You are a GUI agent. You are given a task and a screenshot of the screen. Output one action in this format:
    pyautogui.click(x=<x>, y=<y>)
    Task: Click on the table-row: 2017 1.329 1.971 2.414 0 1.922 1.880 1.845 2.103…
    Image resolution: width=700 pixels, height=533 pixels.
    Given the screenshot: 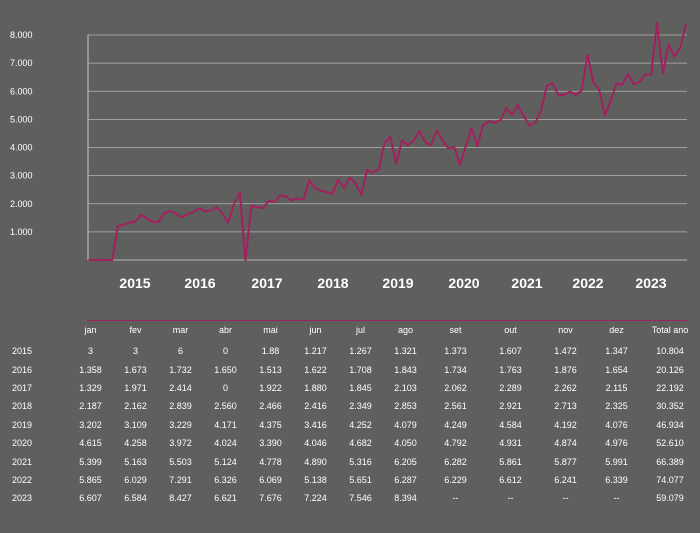 What is the action you would take?
    pyautogui.click(x=350, y=388)
    